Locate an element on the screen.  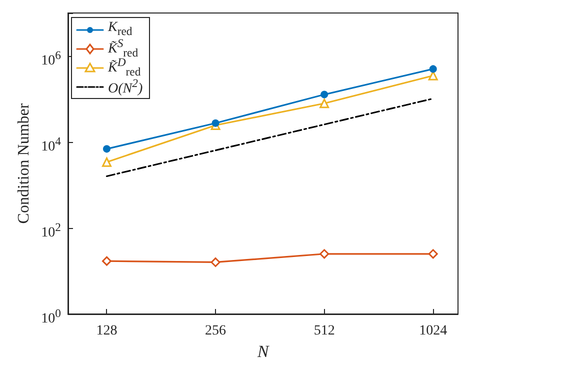
y-axis-title: Condition Number is located at coordinates (24, 163).